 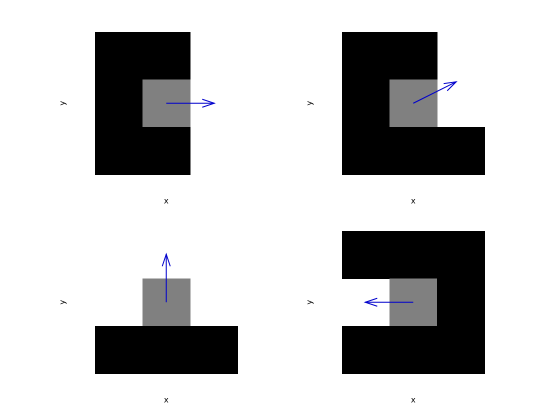 I want to click on arrow-shaft, so click(x=435, y=92).